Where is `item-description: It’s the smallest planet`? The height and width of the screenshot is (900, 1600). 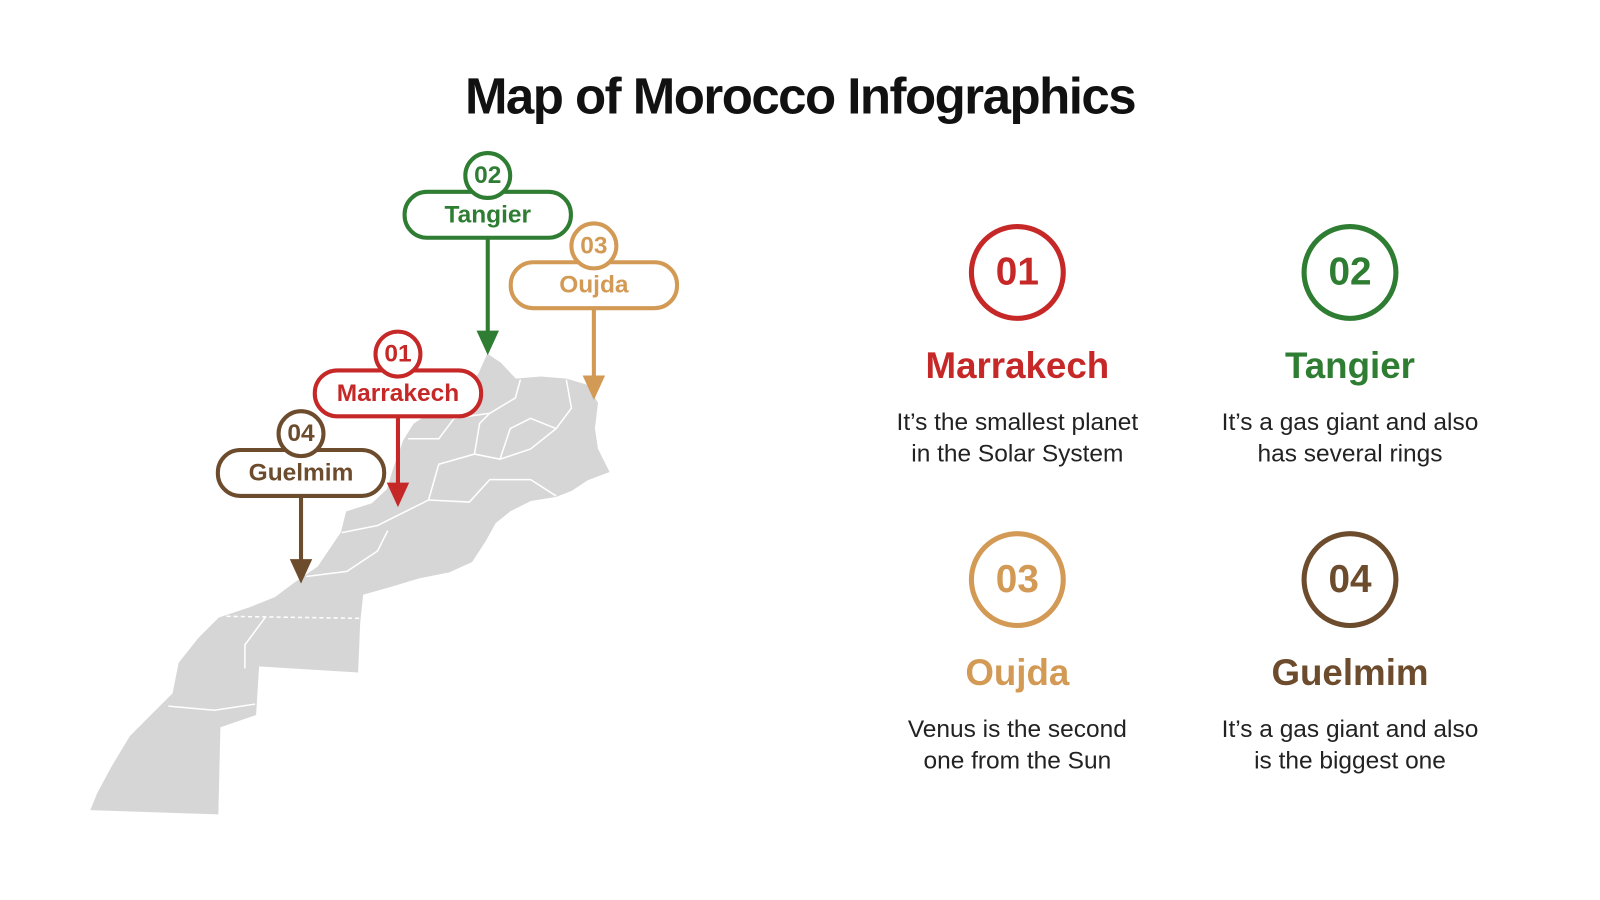
item-description: It’s the smallest planet is located at coordinates (1018, 422).